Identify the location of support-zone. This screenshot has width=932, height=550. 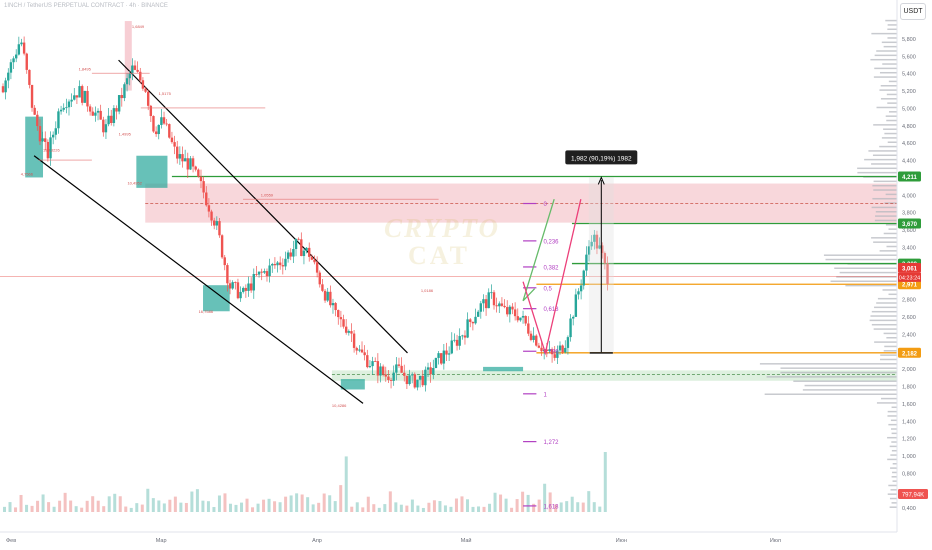
(614, 375).